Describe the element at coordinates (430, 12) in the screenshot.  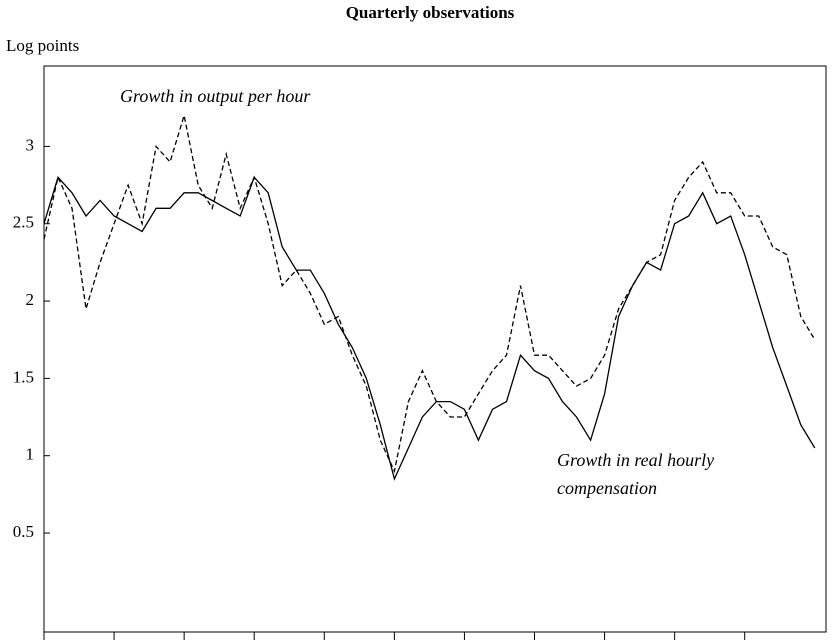
I see `chart-title: Quarterly observations` at that location.